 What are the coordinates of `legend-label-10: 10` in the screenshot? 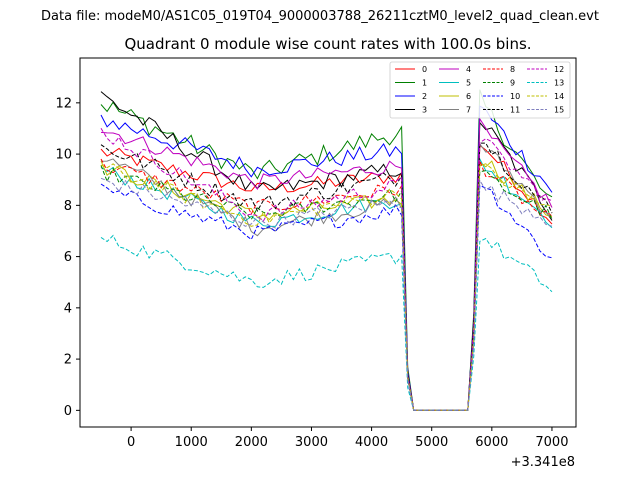 It's located at (515, 96).